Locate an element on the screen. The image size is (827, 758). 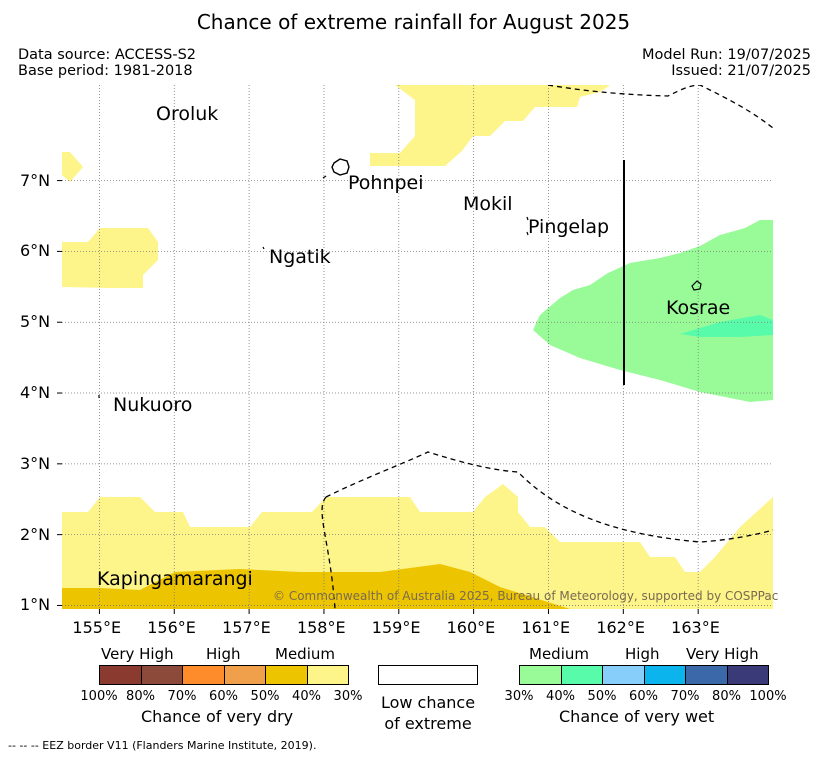
pingelap-atoll-mark is located at coordinates (527, 233).